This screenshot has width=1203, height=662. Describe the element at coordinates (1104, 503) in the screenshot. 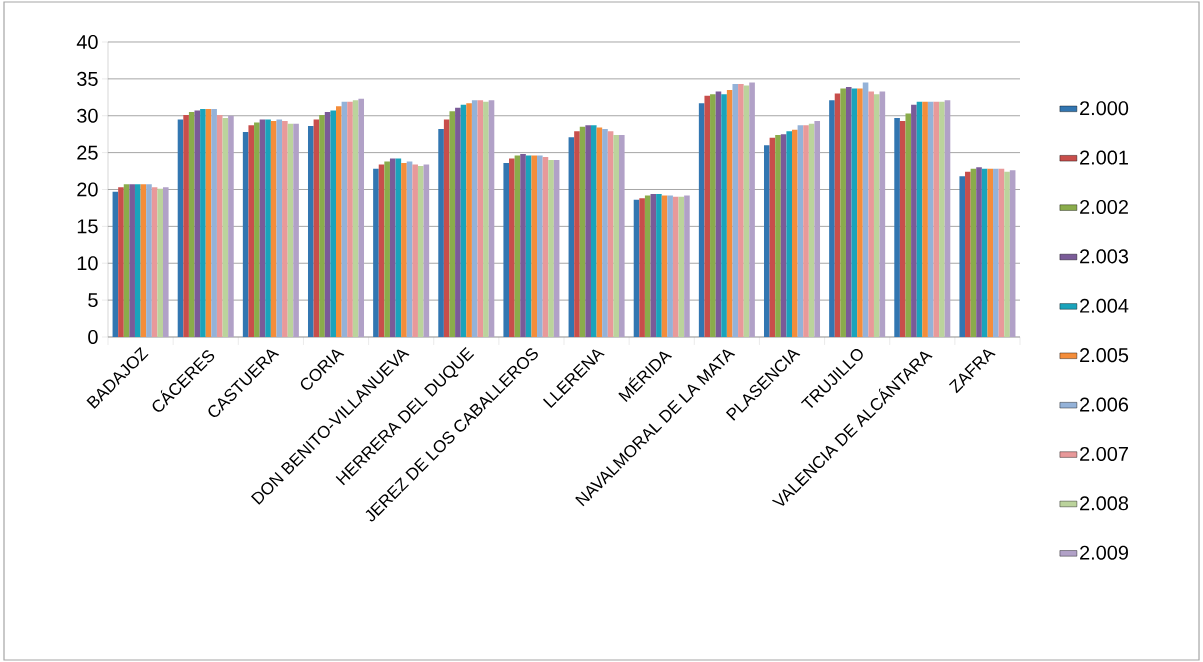

I see `legend-label: 2.008` at that location.